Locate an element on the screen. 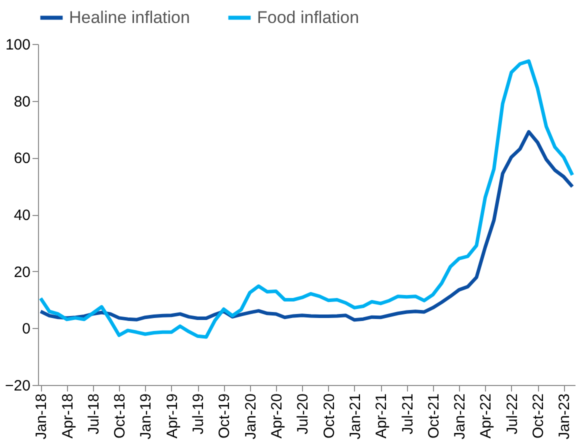 The width and height of the screenshot is (579, 443). x-tick-label: Oct-21 is located at coordinates (433, 416).